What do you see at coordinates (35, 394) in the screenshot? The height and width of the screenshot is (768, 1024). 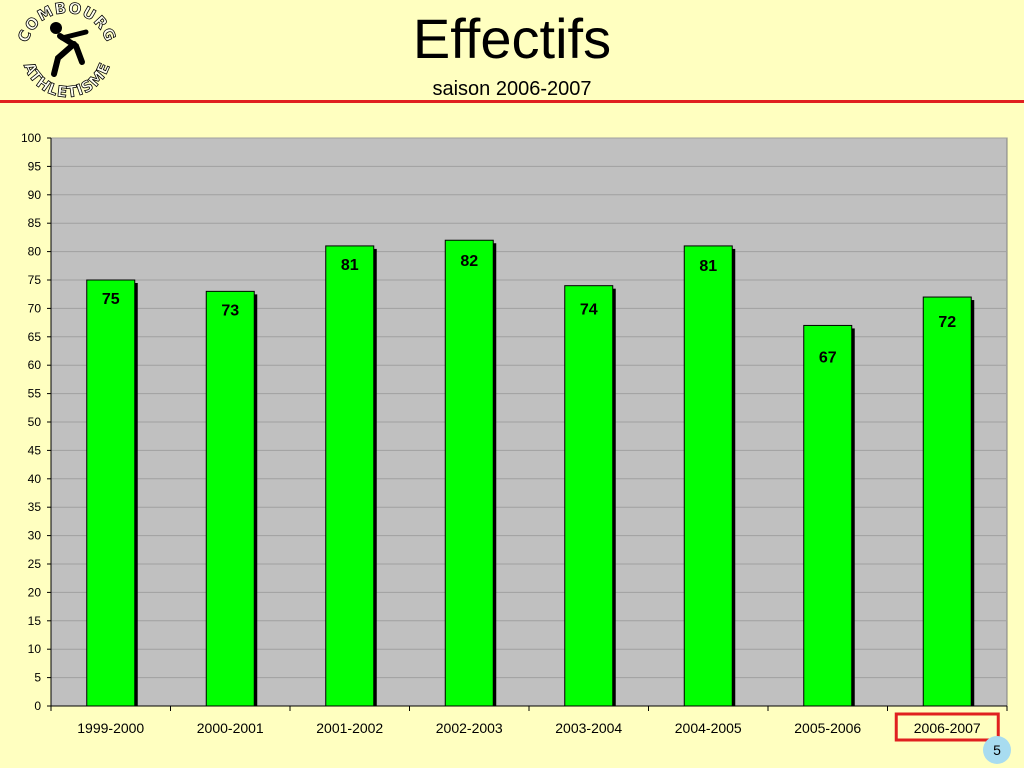 I see `y-tick-label: 55` at bounding box center [35, 394].